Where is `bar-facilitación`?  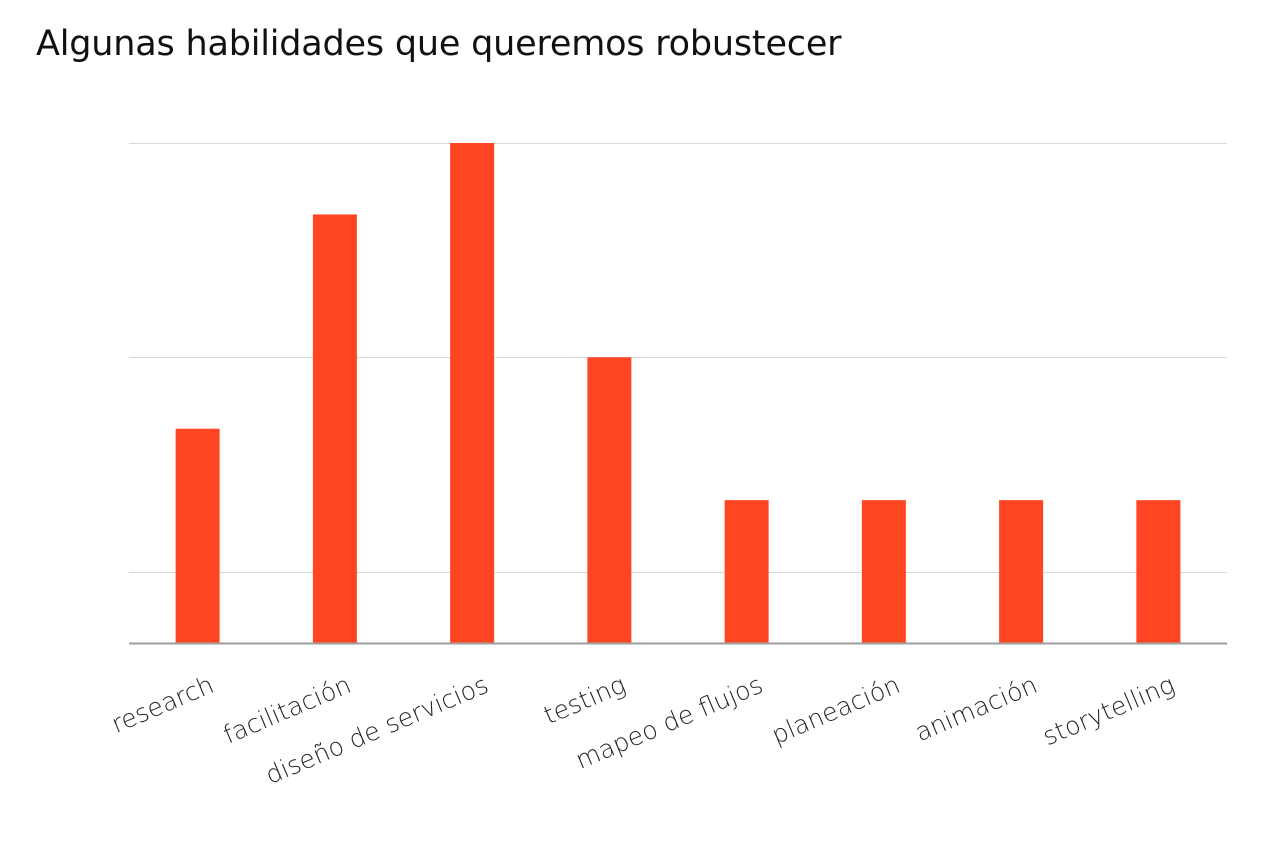
bar-facilitación is located at coordinates (334, 428).